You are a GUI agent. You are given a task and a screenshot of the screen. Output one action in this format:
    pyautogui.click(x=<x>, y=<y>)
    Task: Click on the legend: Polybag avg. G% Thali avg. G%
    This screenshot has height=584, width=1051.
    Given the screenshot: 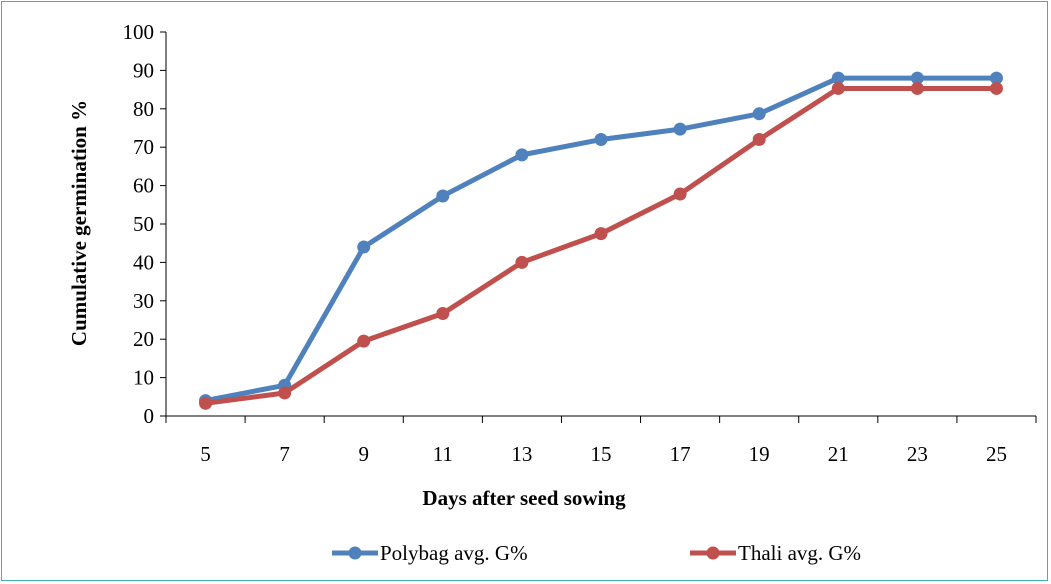 What is the action you would take?
    pyautogui.click(x=596, y=553)
    